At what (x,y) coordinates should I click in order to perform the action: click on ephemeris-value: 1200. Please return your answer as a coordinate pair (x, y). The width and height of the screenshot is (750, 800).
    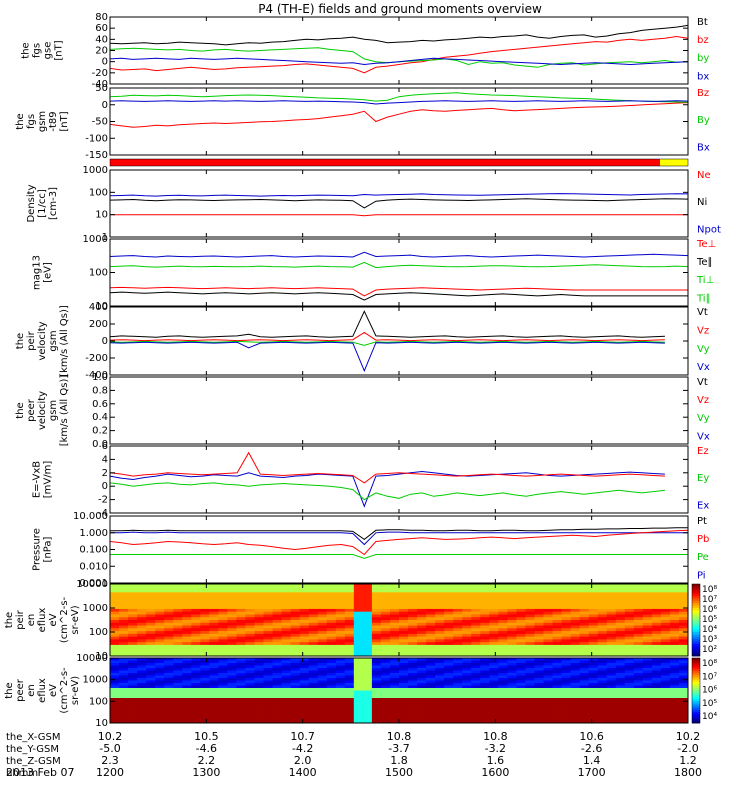
    Looking at the image, I should click on (110, 772).